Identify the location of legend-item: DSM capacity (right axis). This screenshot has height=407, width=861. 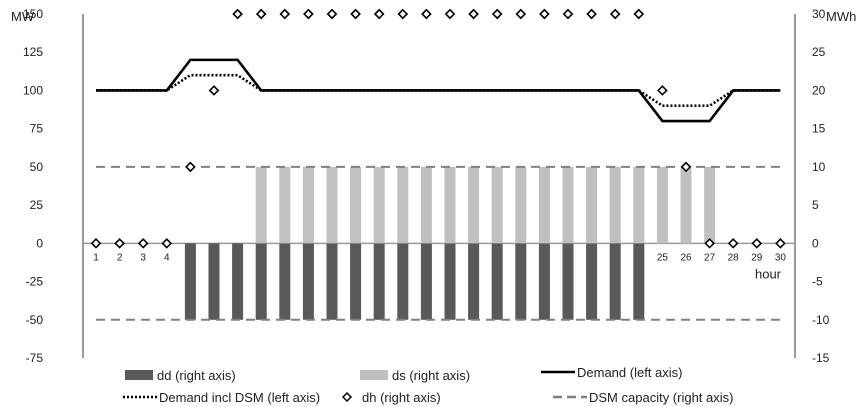
(643, 397).